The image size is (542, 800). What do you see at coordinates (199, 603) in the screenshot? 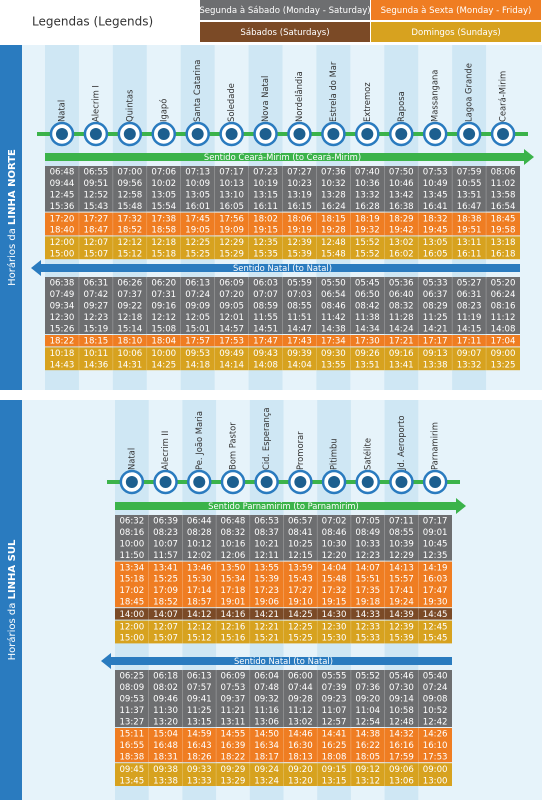
I see `time-cell: 18:57` at bounding box center [199, 603].